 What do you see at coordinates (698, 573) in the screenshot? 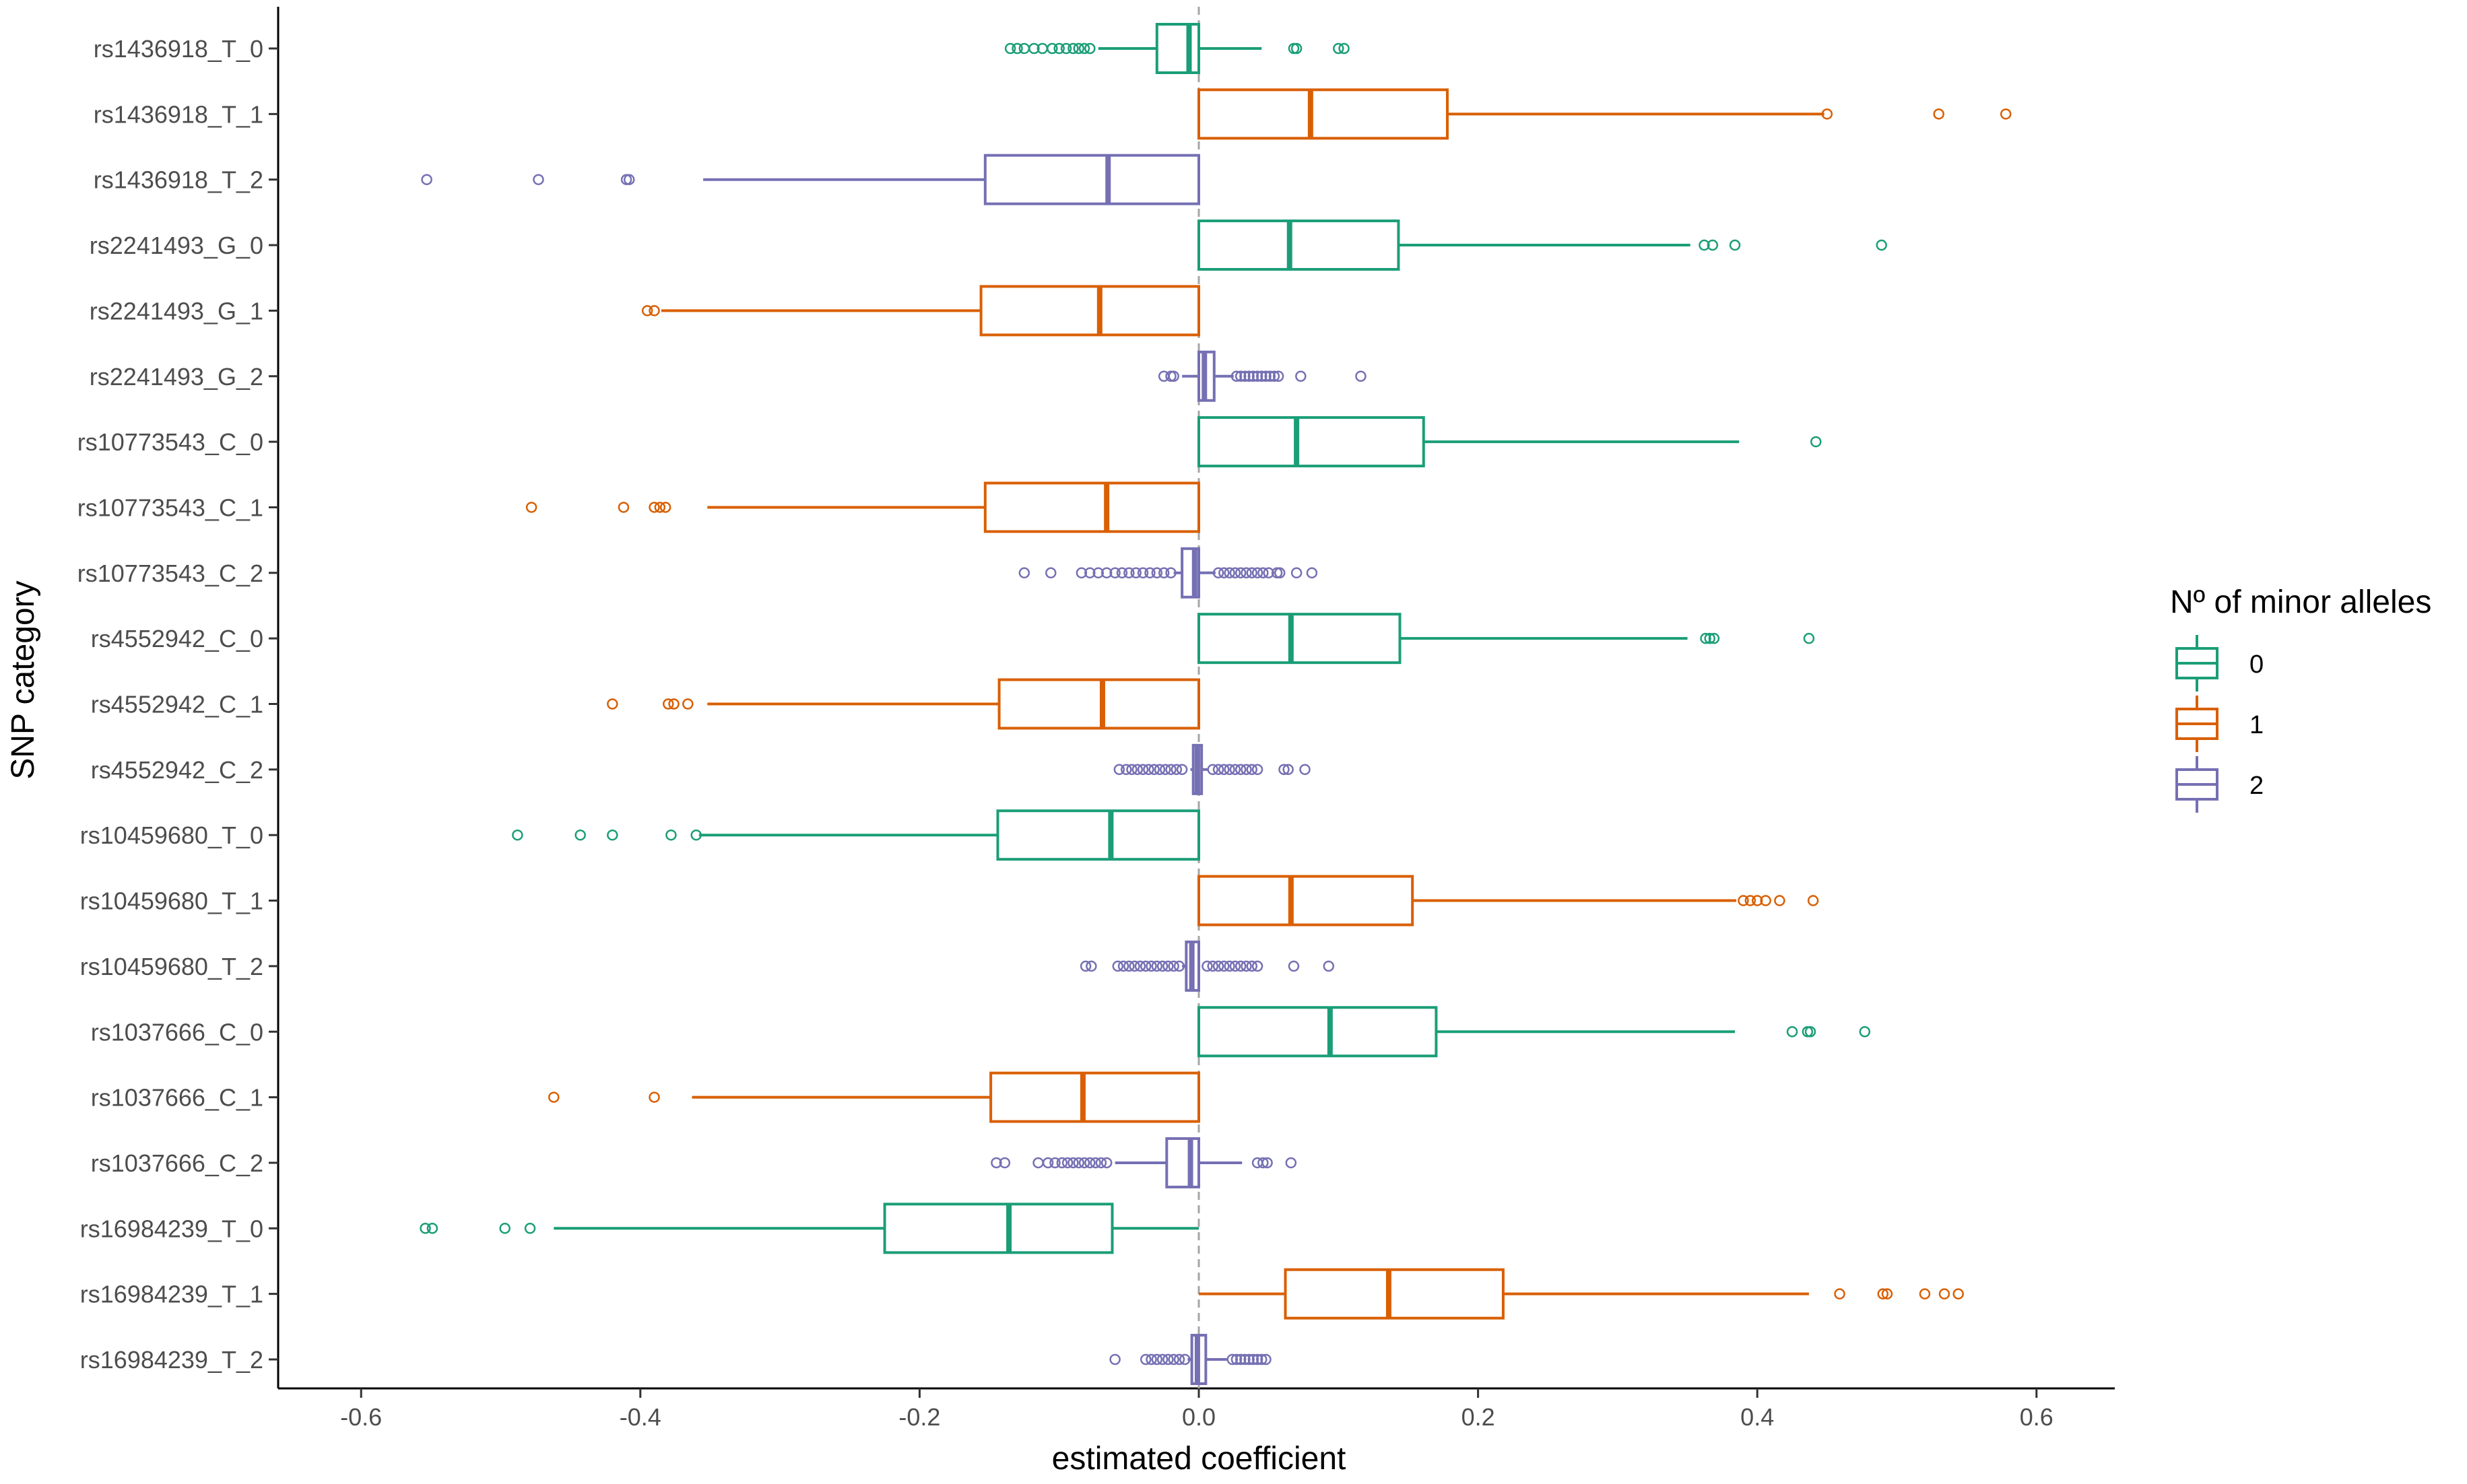
I see `box-rs10773543_C_2: rs10773543_C_2` at bounding box center [698, 573].